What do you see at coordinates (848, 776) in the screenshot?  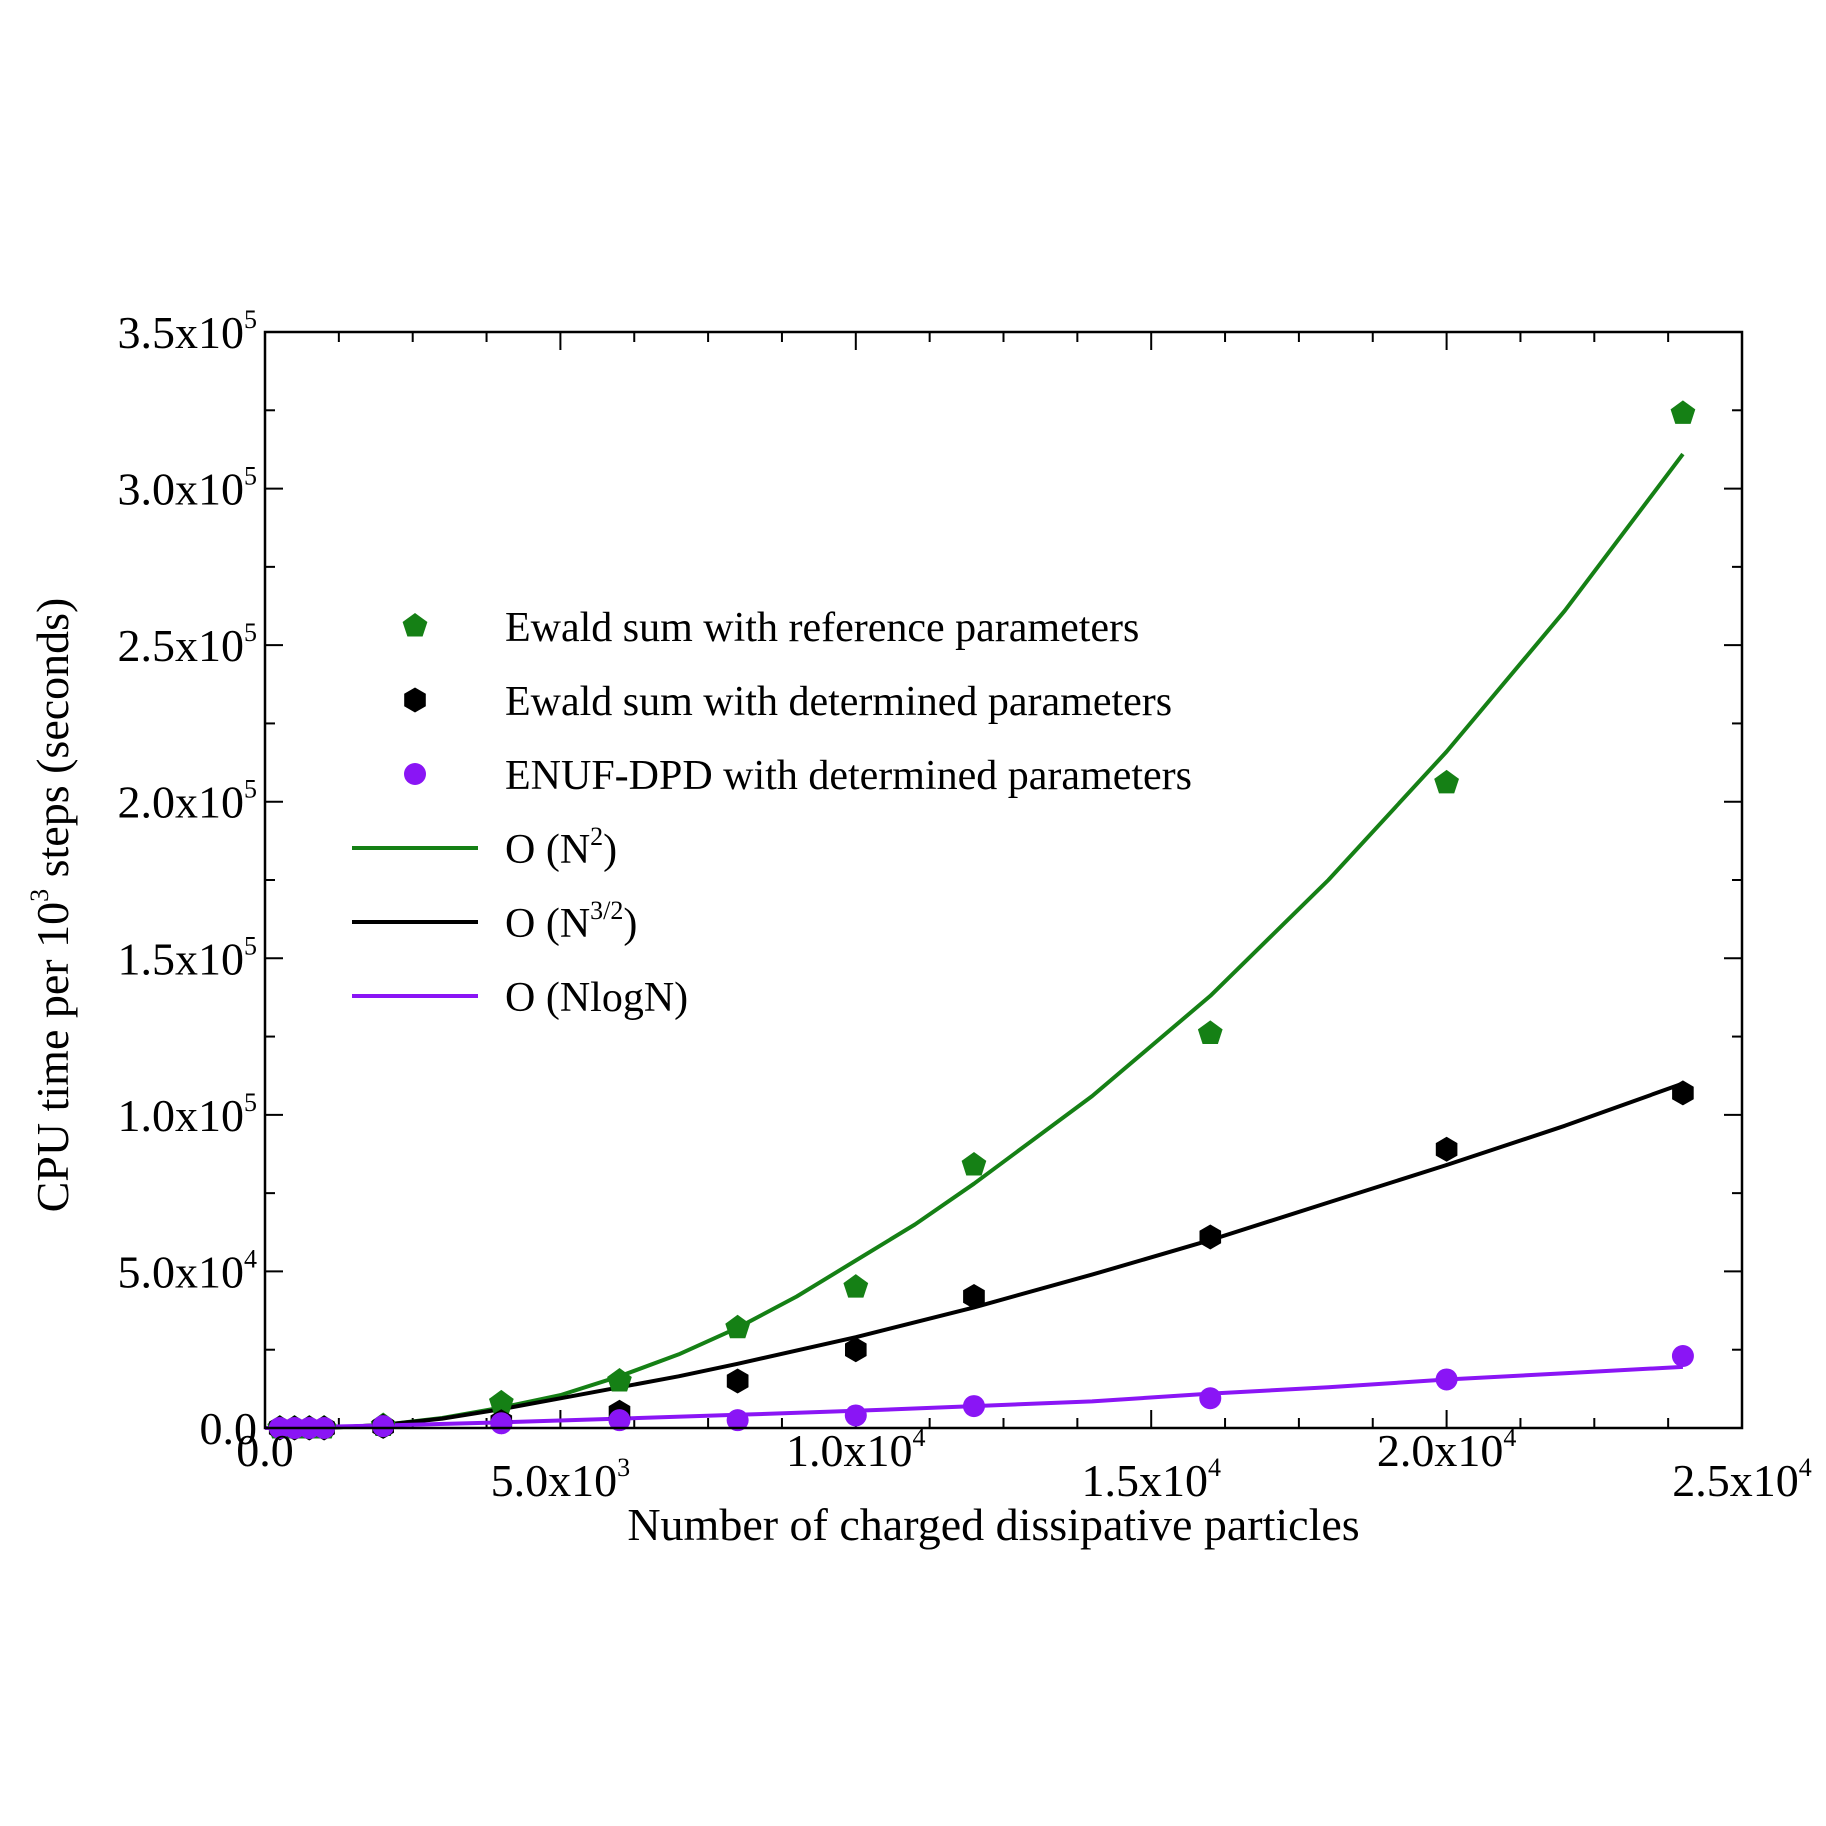 I see `legend-label-2: ENUF-DPD with determined parameters` at bounding box center [848, 776].